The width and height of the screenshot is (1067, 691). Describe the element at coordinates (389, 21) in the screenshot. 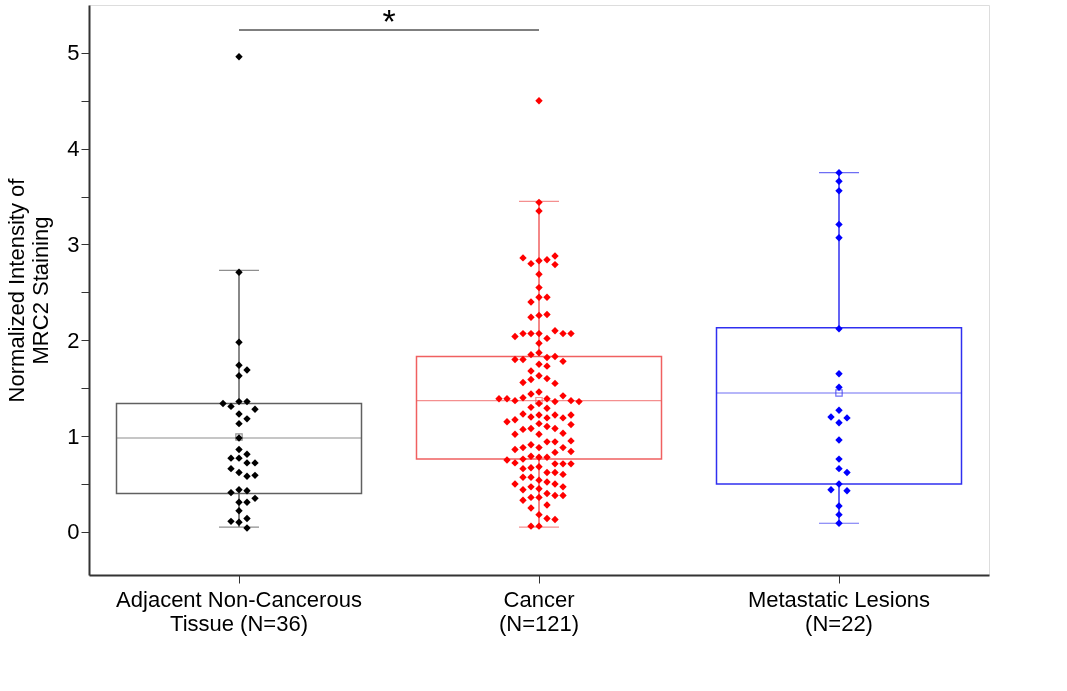

I see `annotation: *` at that location.